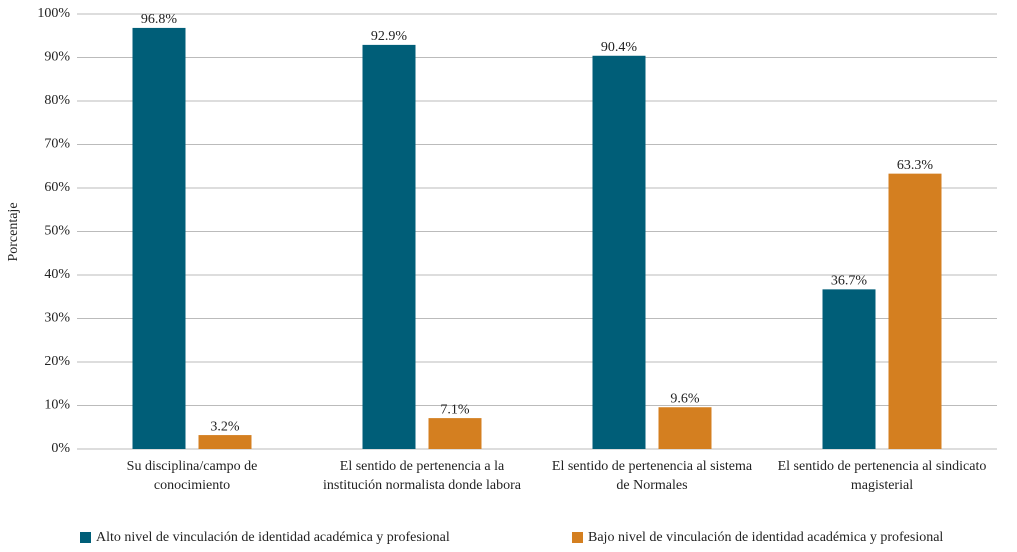  What do you see at coordinates (60, 448) in the screenshot?
I see `y-tick-label: 0%` at bounding box center [60, 448].